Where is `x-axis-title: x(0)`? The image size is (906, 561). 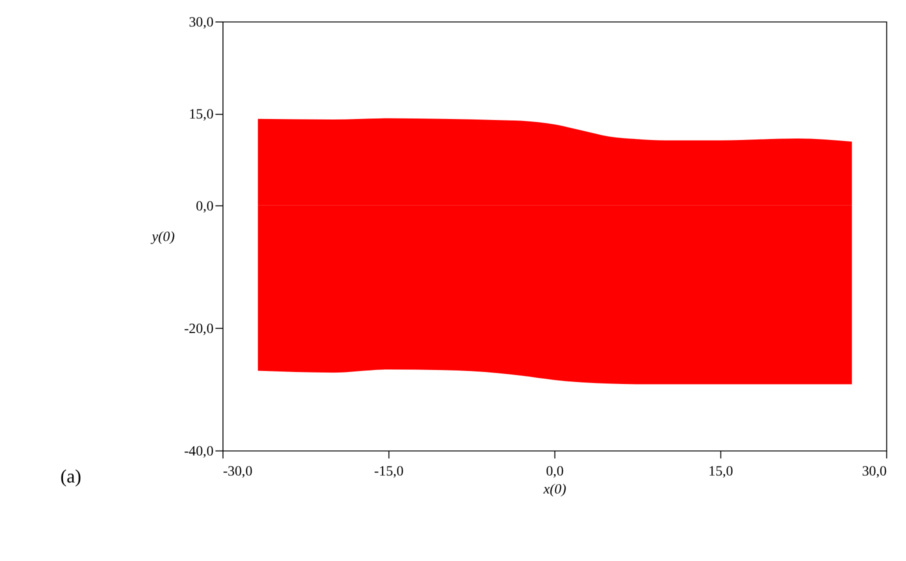 x-axis-title: x(0) is located at coordinates (554, 489).